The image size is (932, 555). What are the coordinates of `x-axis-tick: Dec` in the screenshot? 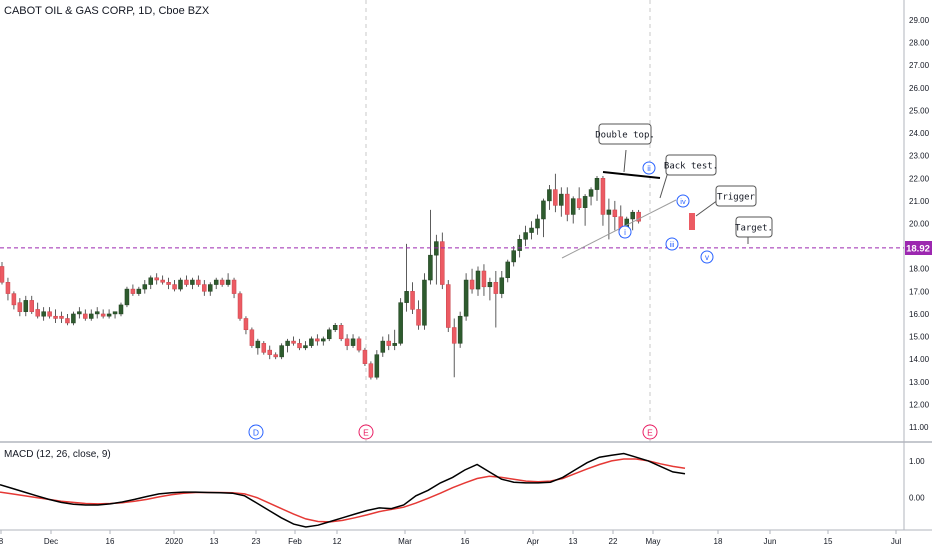 It's located at (51, 541).